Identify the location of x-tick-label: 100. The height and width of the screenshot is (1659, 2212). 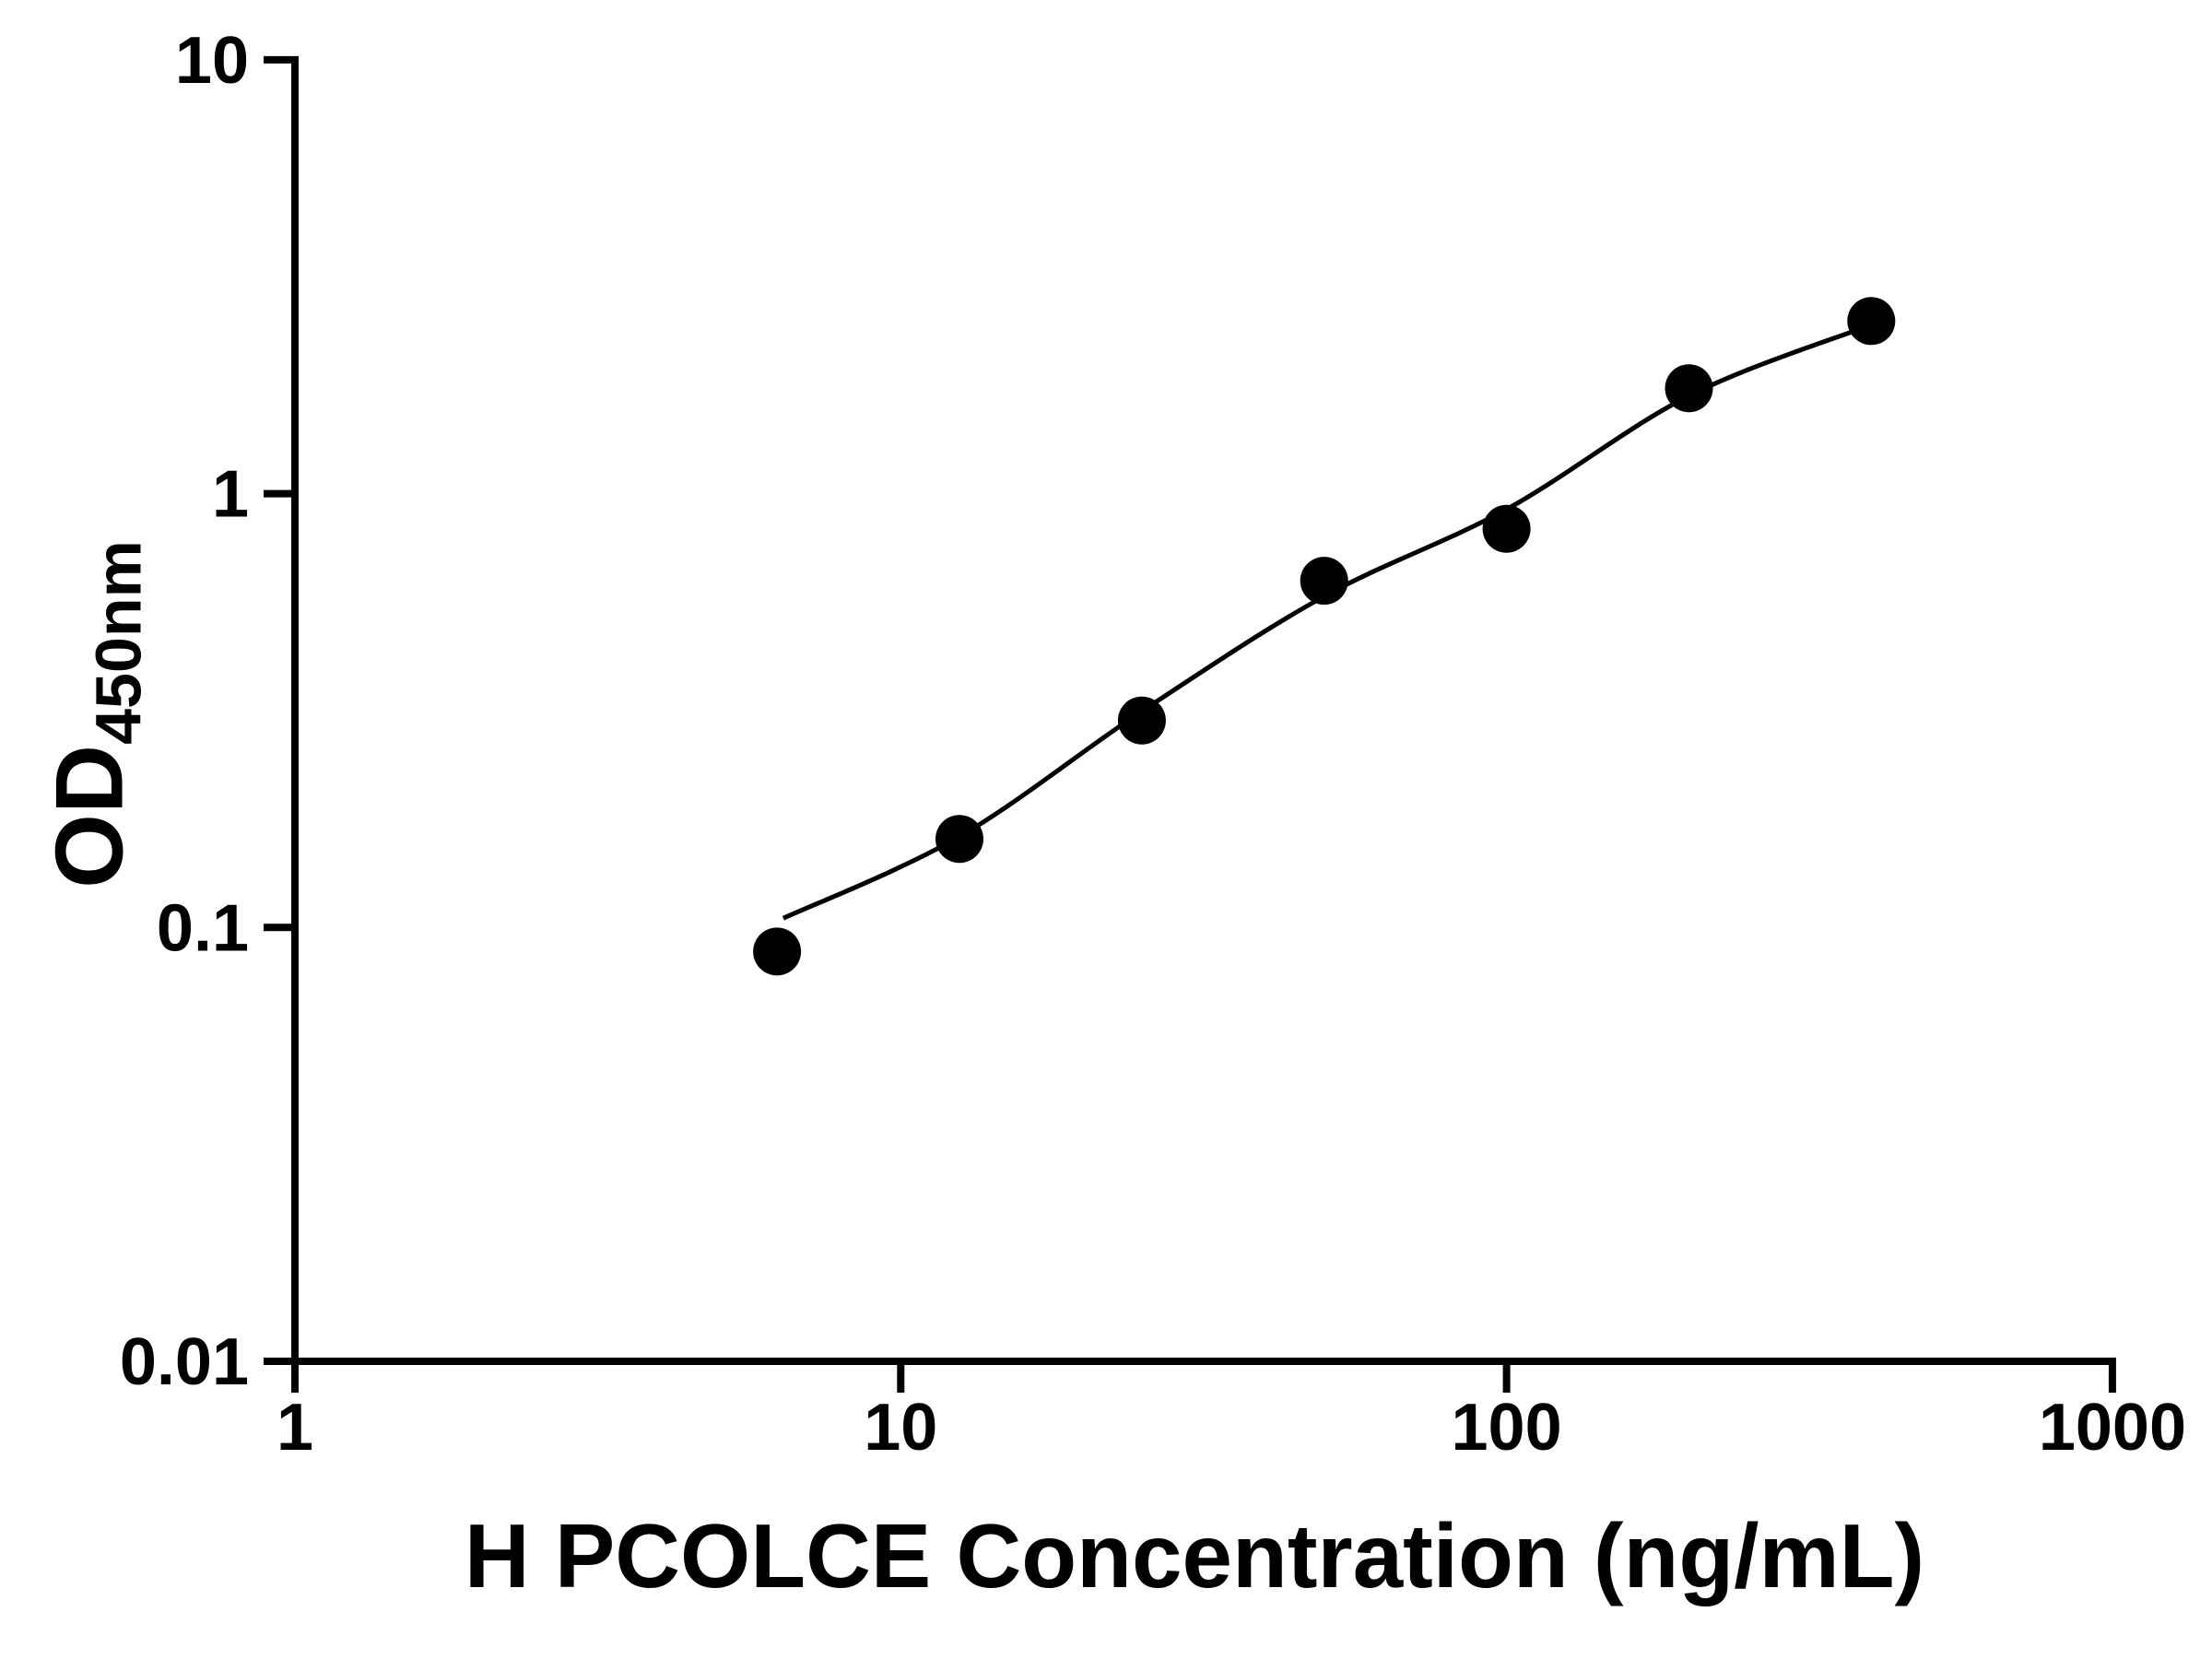
(1507, 1428).